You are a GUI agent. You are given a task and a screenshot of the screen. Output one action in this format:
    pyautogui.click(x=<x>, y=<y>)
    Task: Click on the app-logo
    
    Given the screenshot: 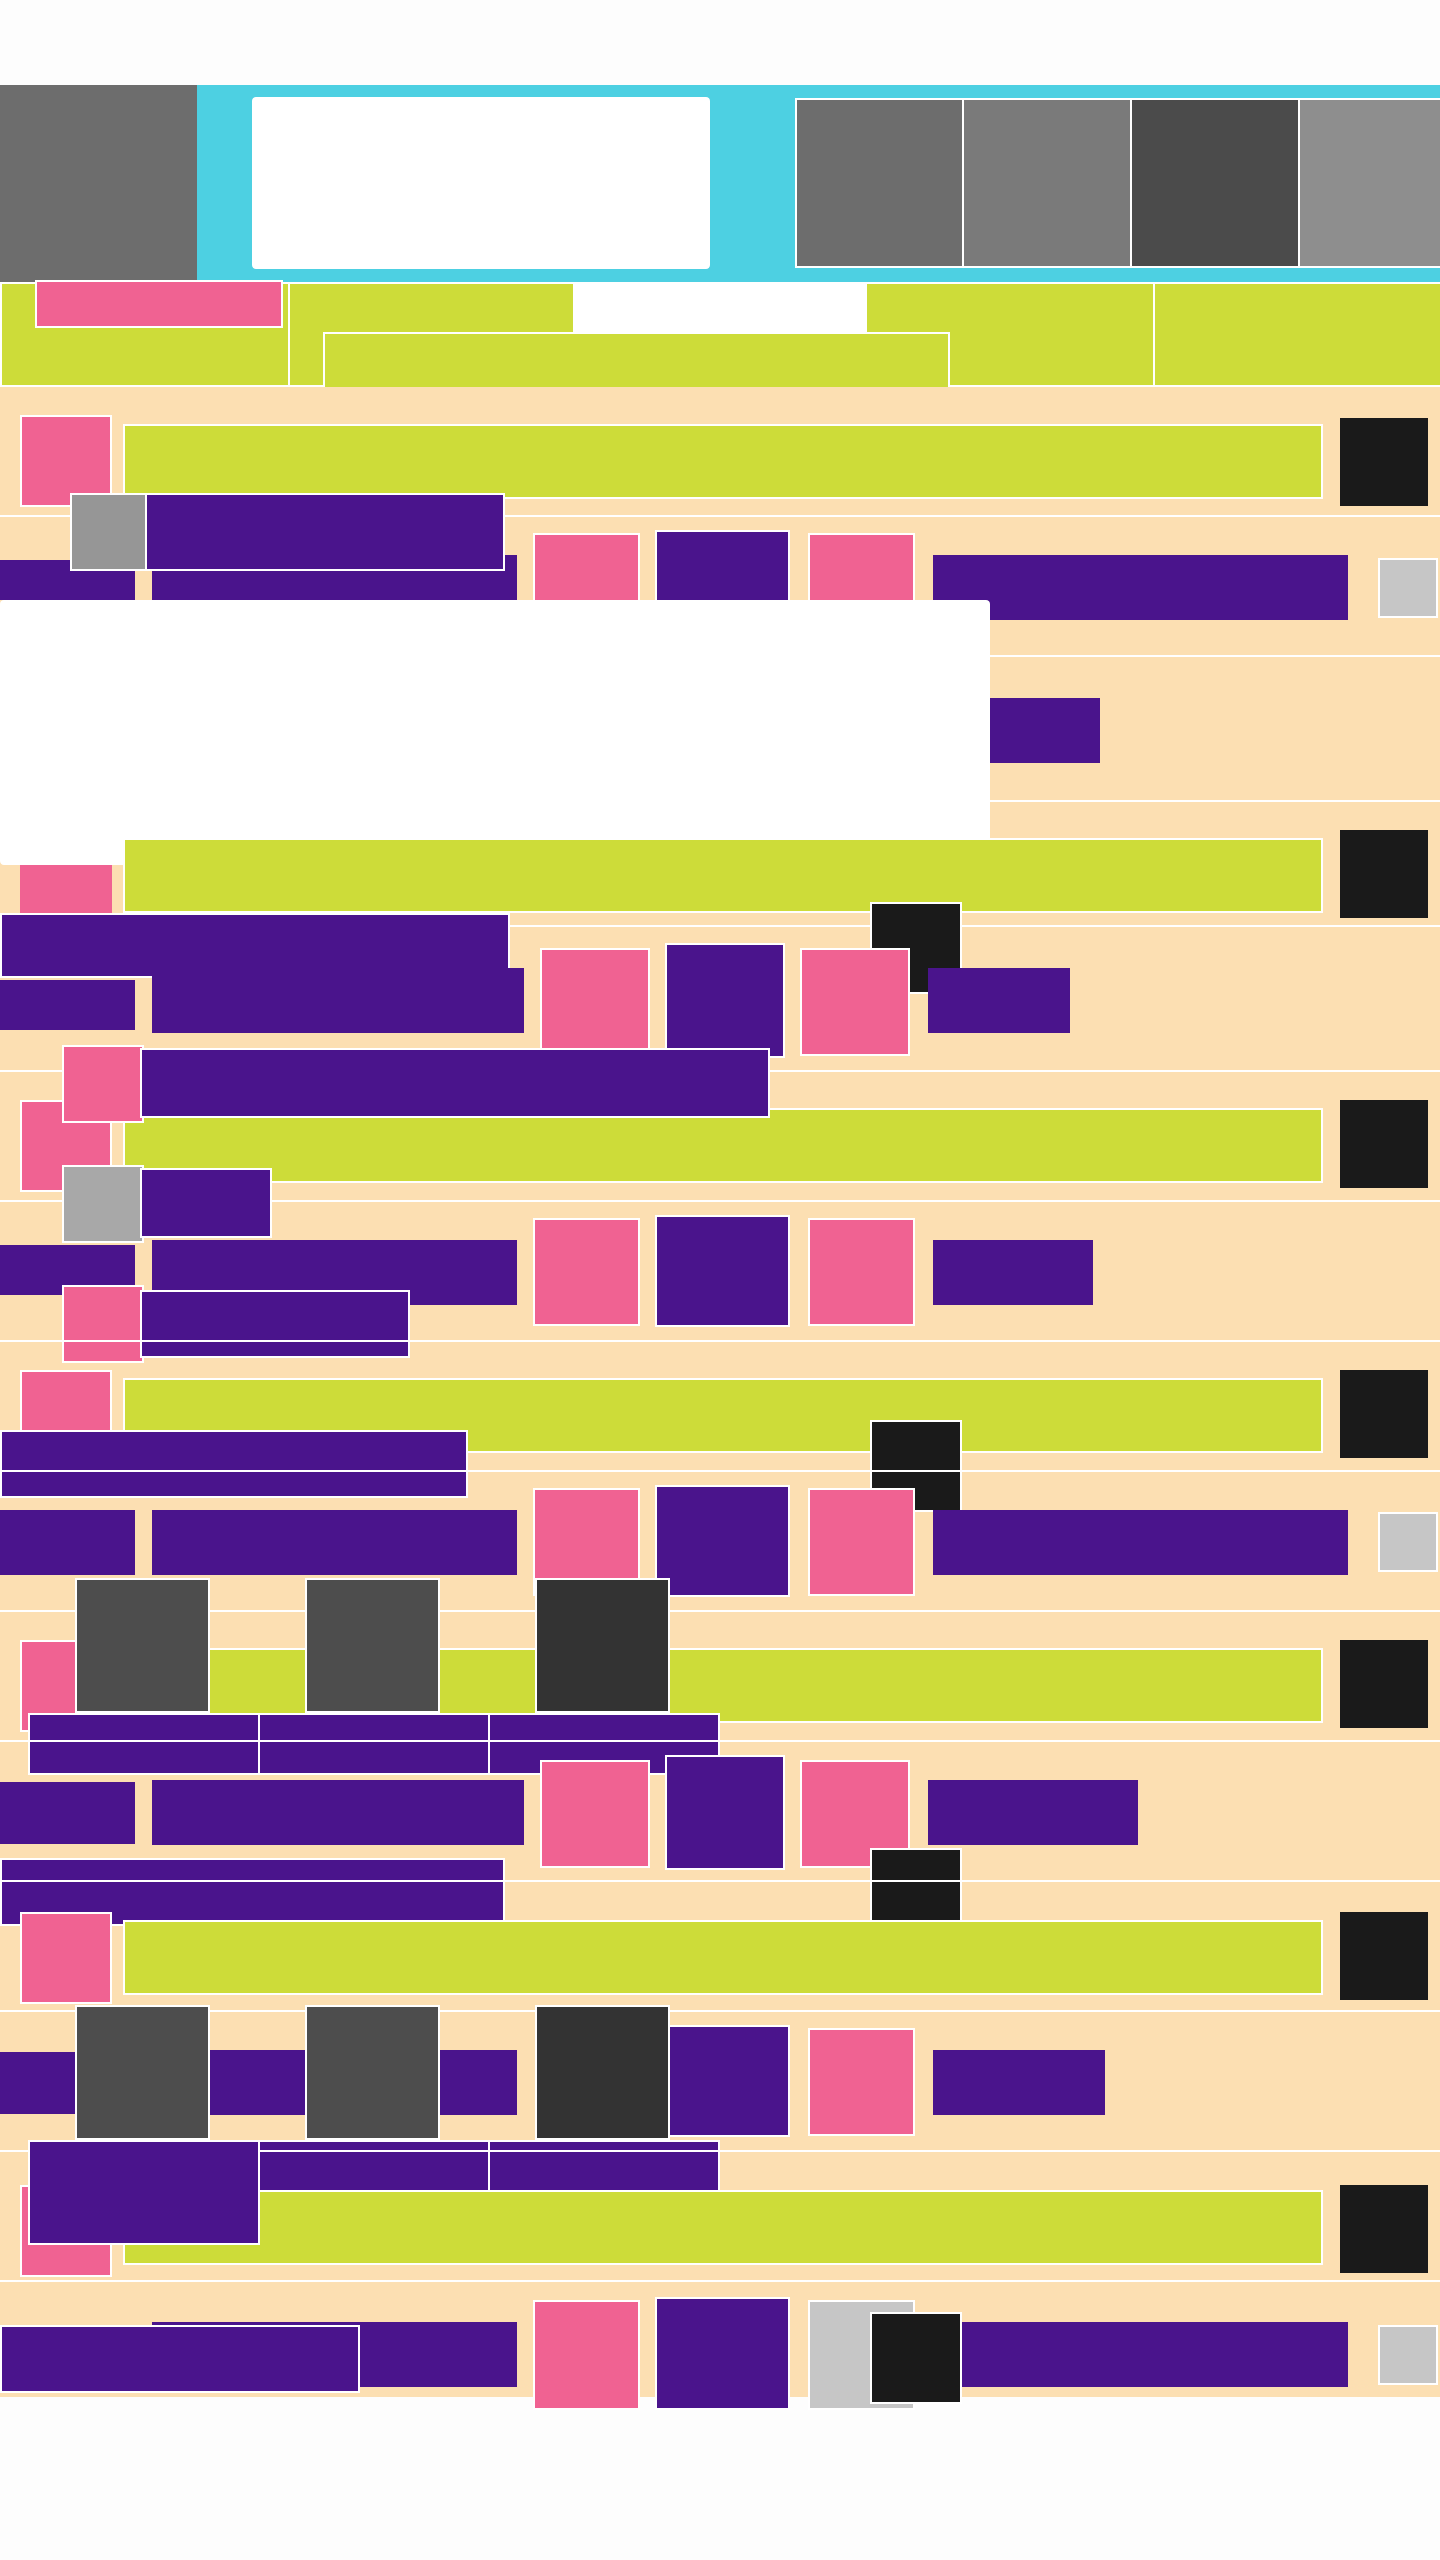 What is the action you would take?
    pyautogui.click(x=98, y=183)
    